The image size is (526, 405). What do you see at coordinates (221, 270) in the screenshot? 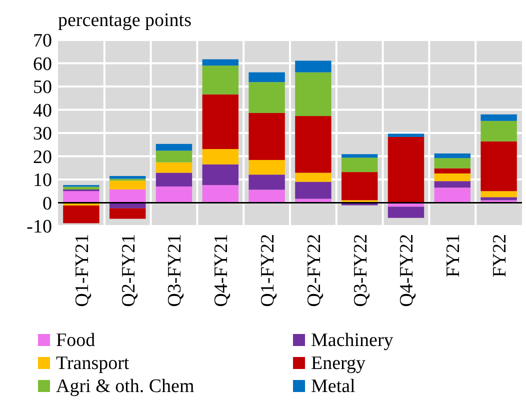
I see `x-tick-label: Q4-FY21` at bounding box center [221, 270].